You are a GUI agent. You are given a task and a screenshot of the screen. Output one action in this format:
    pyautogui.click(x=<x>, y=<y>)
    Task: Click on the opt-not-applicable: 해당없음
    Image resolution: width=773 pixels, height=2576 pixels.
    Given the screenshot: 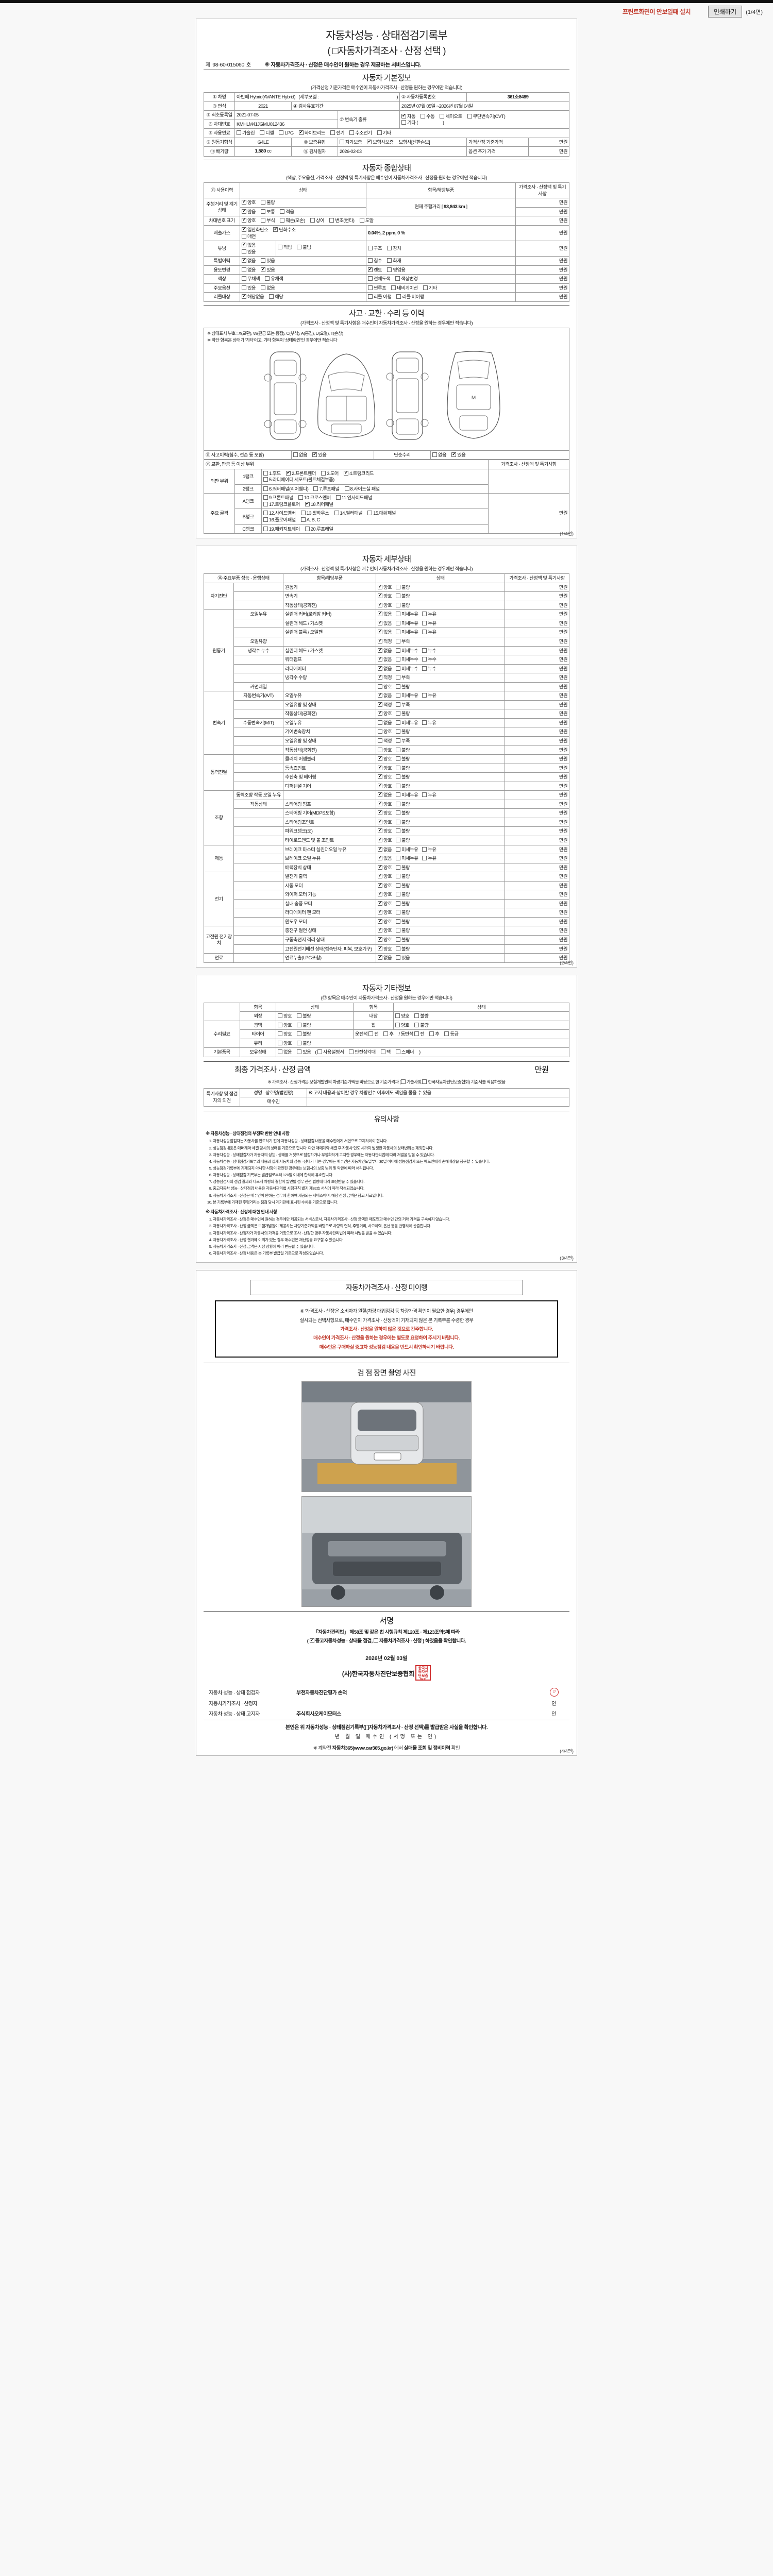 What is the action you would take?
    pyautogui.click(x=253, y=296)
    